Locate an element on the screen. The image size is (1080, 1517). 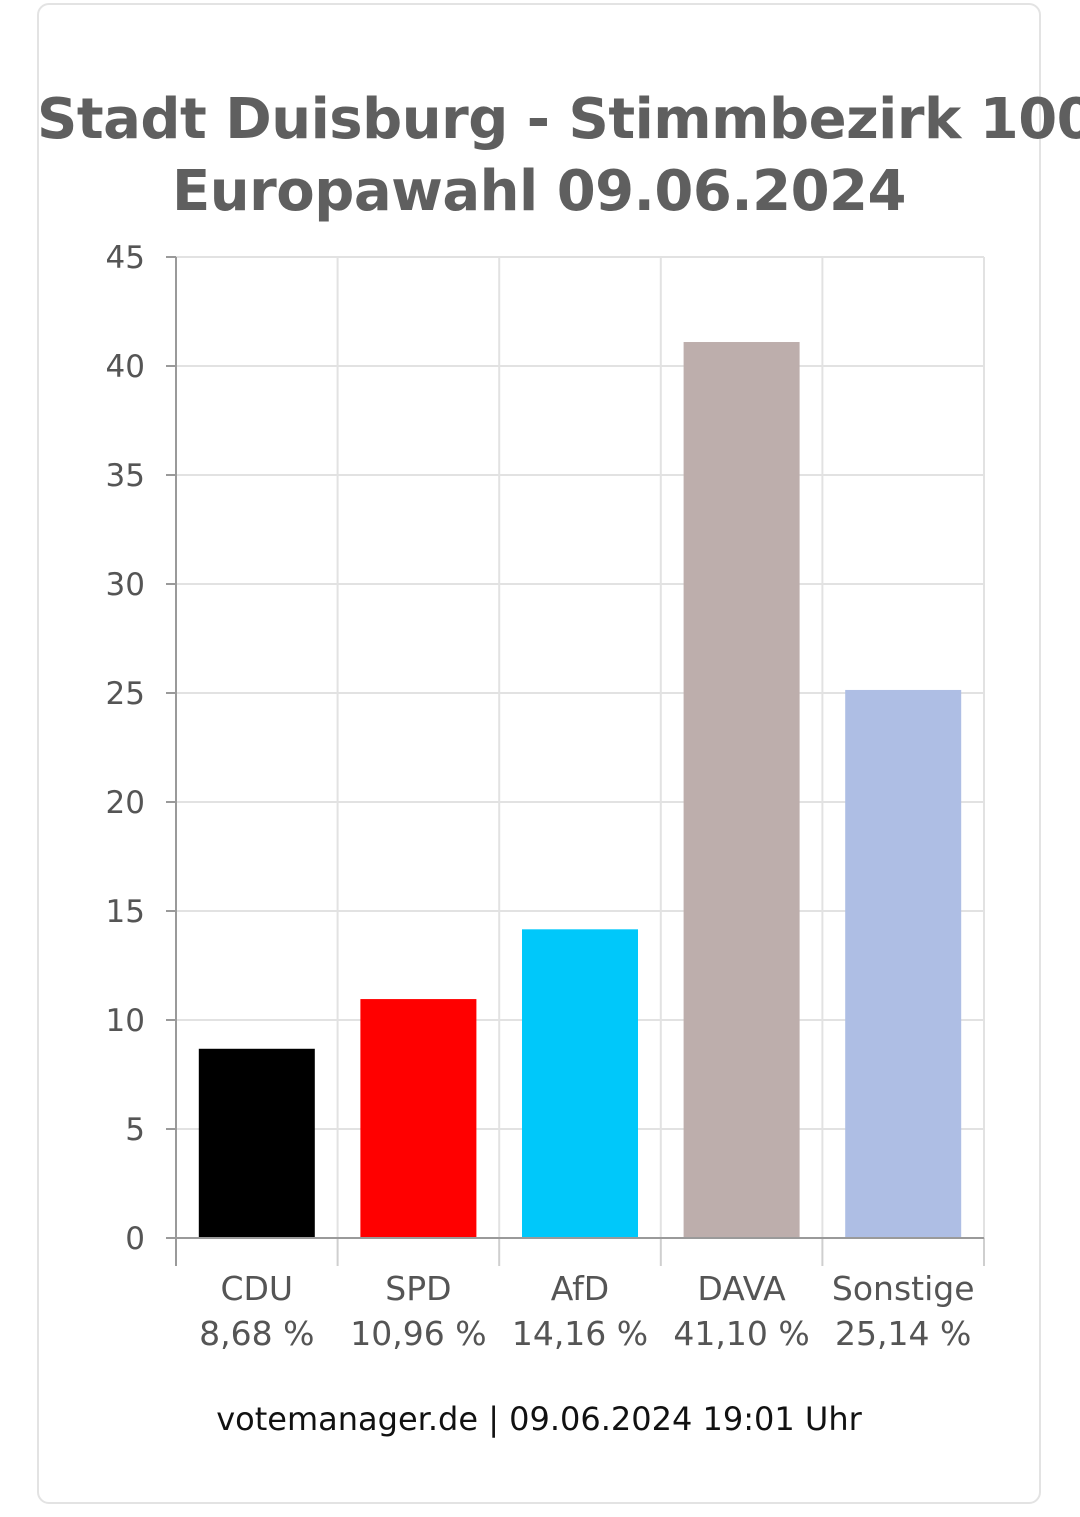
bar-sonstige is located at coordinates (903, 963).